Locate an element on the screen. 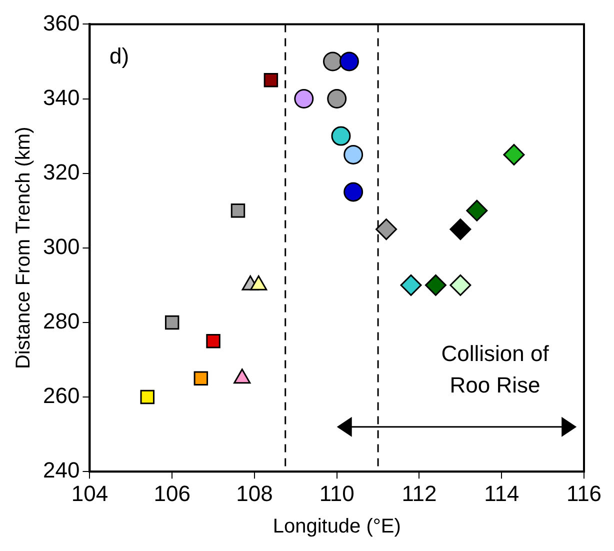  y-axis-title: Distance From Trench (km) is located at coordinates (23, 248).